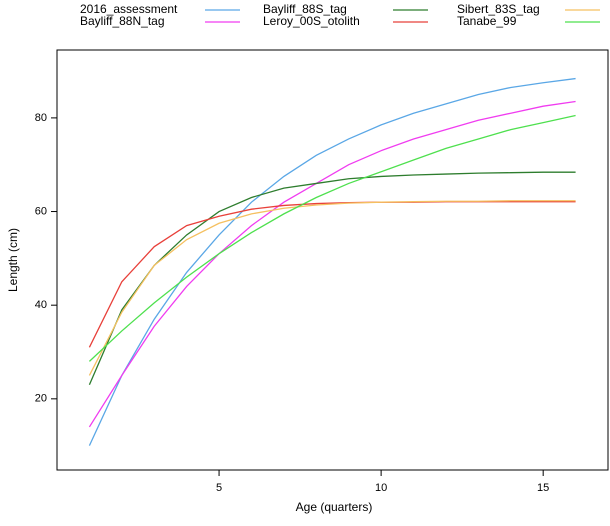  What do you see at coordinates (305, 9) in the screenshot?
I see `legend-label: Bayliff_88S_tag` at bounding box center [305, 9].